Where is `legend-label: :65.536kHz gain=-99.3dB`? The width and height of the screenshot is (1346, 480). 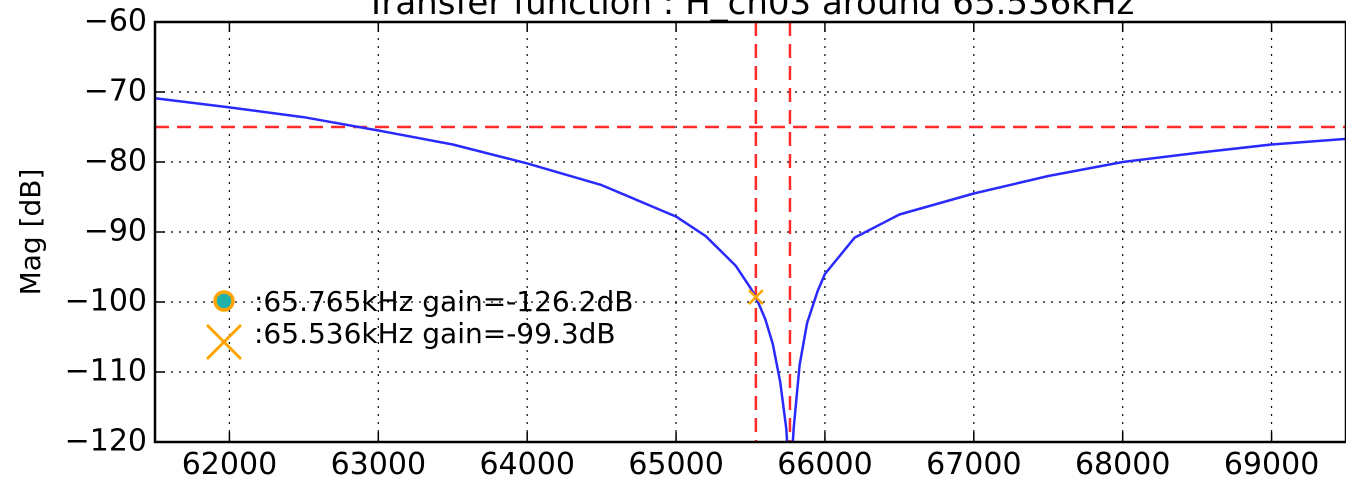
legend-label: :65.536kHz gain=-99.3dB is located at coordinates (435, 333).